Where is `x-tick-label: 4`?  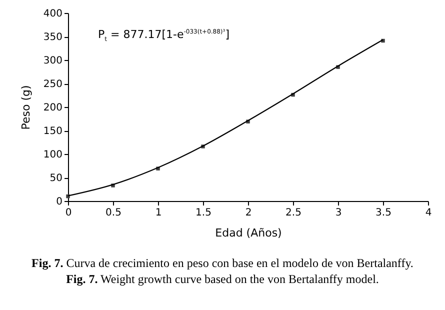 x-tick-label: 4 is located at coordinates (428, 213).